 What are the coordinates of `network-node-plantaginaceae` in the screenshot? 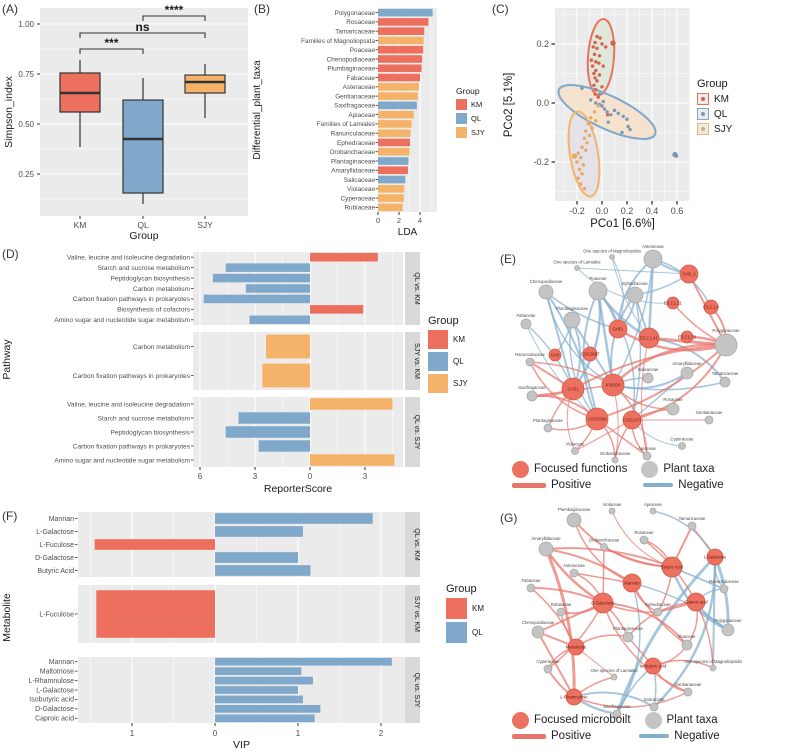 It's located at (548, 428).